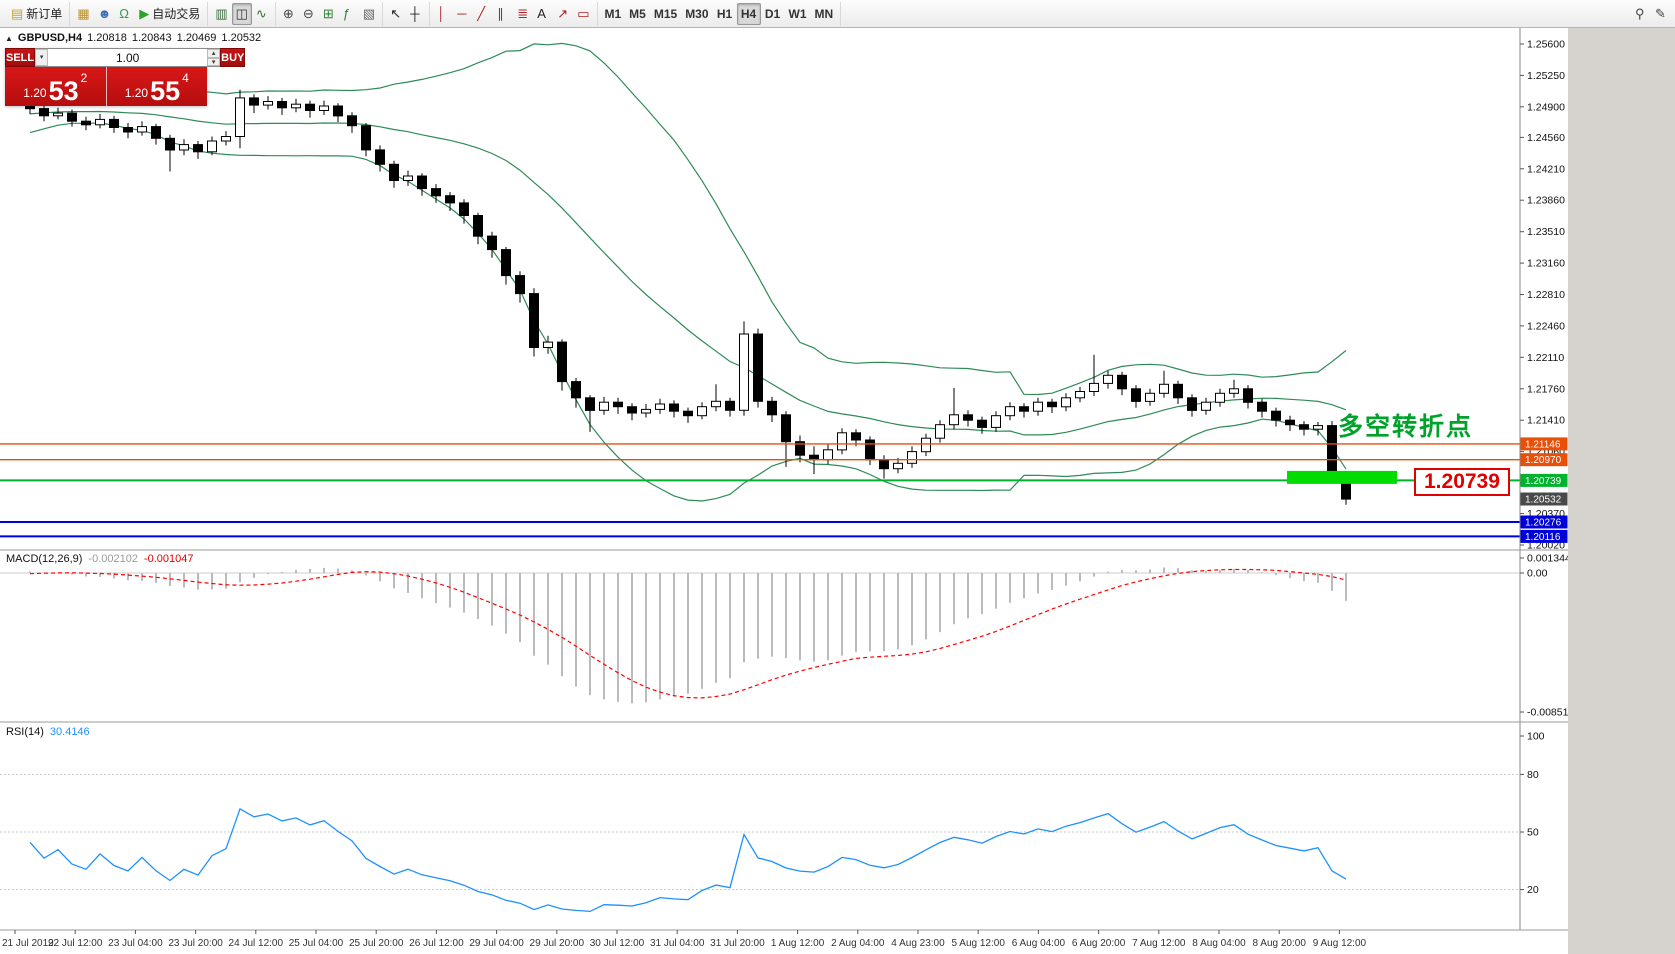 This screenshot has width=1675, height=954. I want to click on cursor-button: ↖, so click(396, 14).